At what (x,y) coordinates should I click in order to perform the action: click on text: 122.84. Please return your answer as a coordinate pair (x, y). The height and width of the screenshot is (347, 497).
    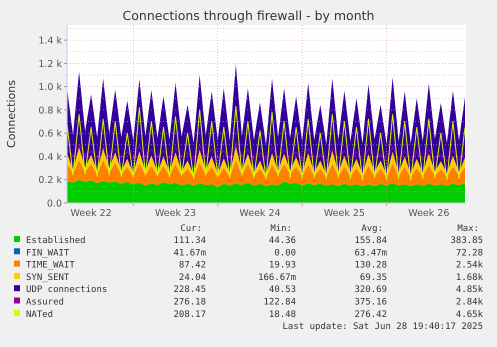
    Looking at the image, I should click on (279, 303).